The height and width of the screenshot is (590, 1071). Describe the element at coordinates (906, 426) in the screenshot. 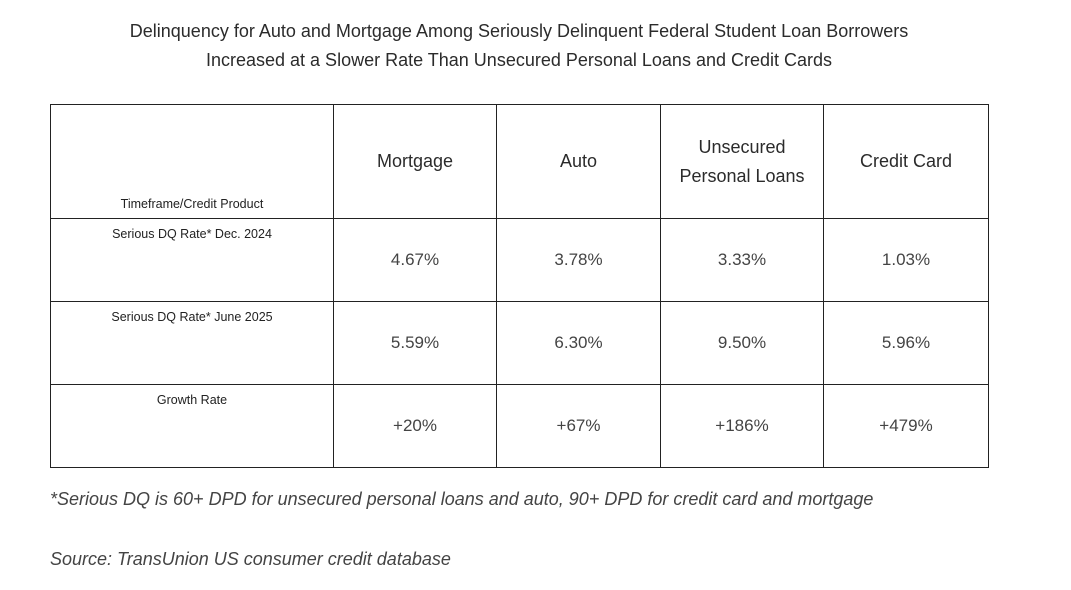

I see `cell-value: +479%` at that location.